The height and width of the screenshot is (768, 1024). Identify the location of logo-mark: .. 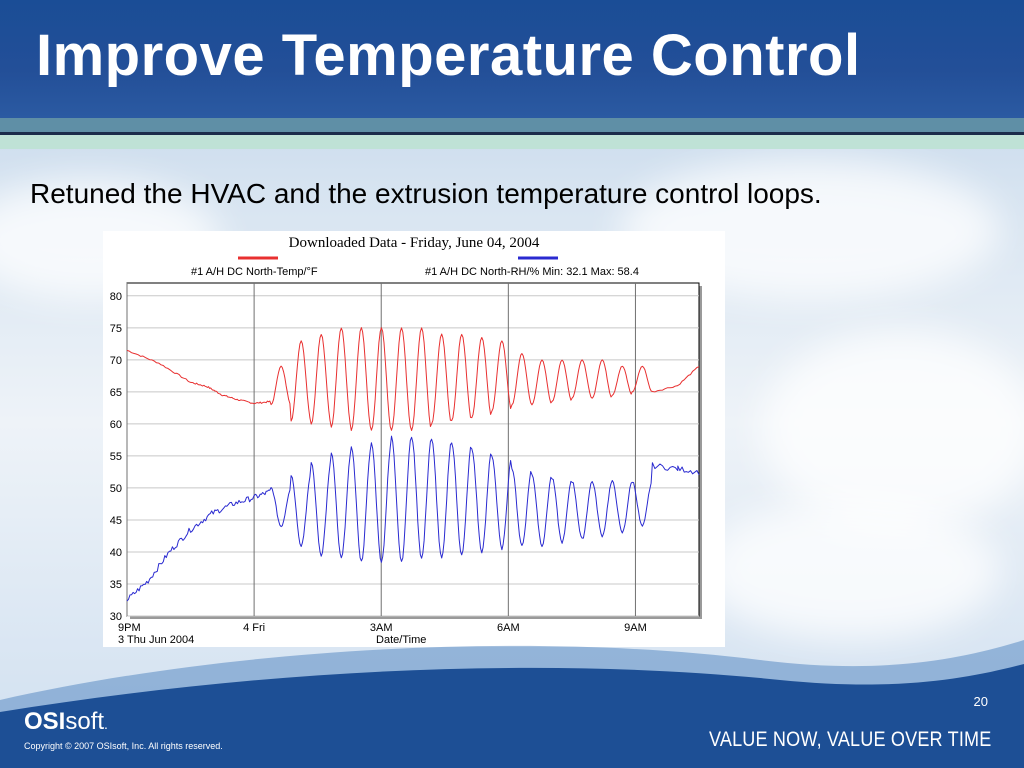
(106, 724).